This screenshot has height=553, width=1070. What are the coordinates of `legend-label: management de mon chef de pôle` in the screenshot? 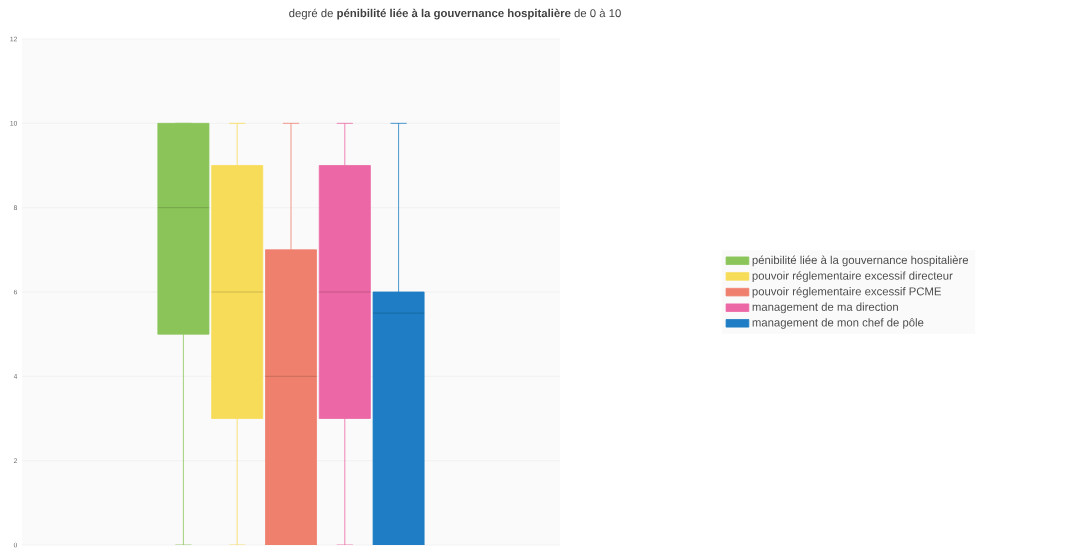 It's located at (838, 323).